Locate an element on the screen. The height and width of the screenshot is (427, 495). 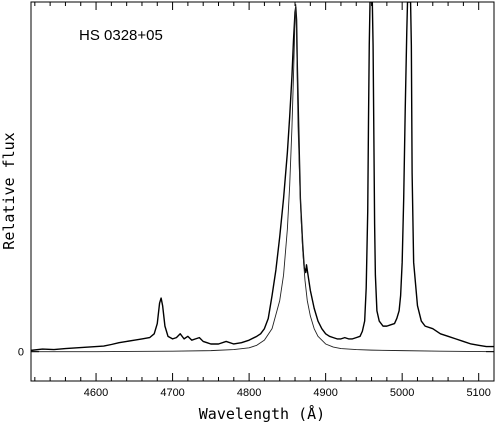
y-axis-label: Relative flux is located at coordinates (9, 190).